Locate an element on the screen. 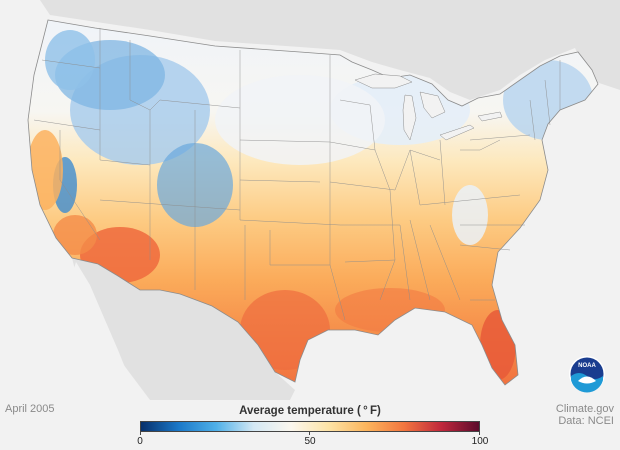 This screenshot has height=450, width=620. lake-michigan is located at coordinates (409, 117).